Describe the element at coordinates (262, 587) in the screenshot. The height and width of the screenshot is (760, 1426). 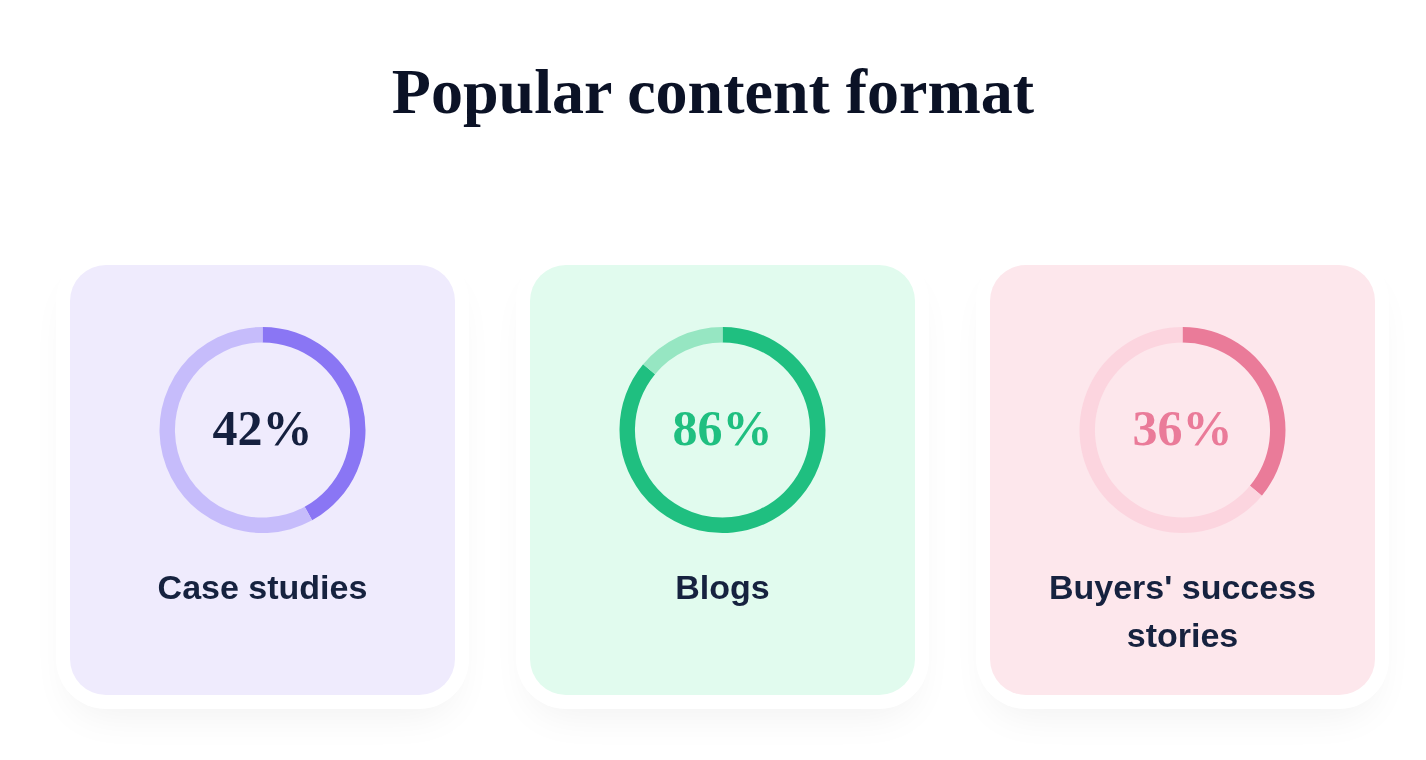
I see `text: Case studies` at that location.